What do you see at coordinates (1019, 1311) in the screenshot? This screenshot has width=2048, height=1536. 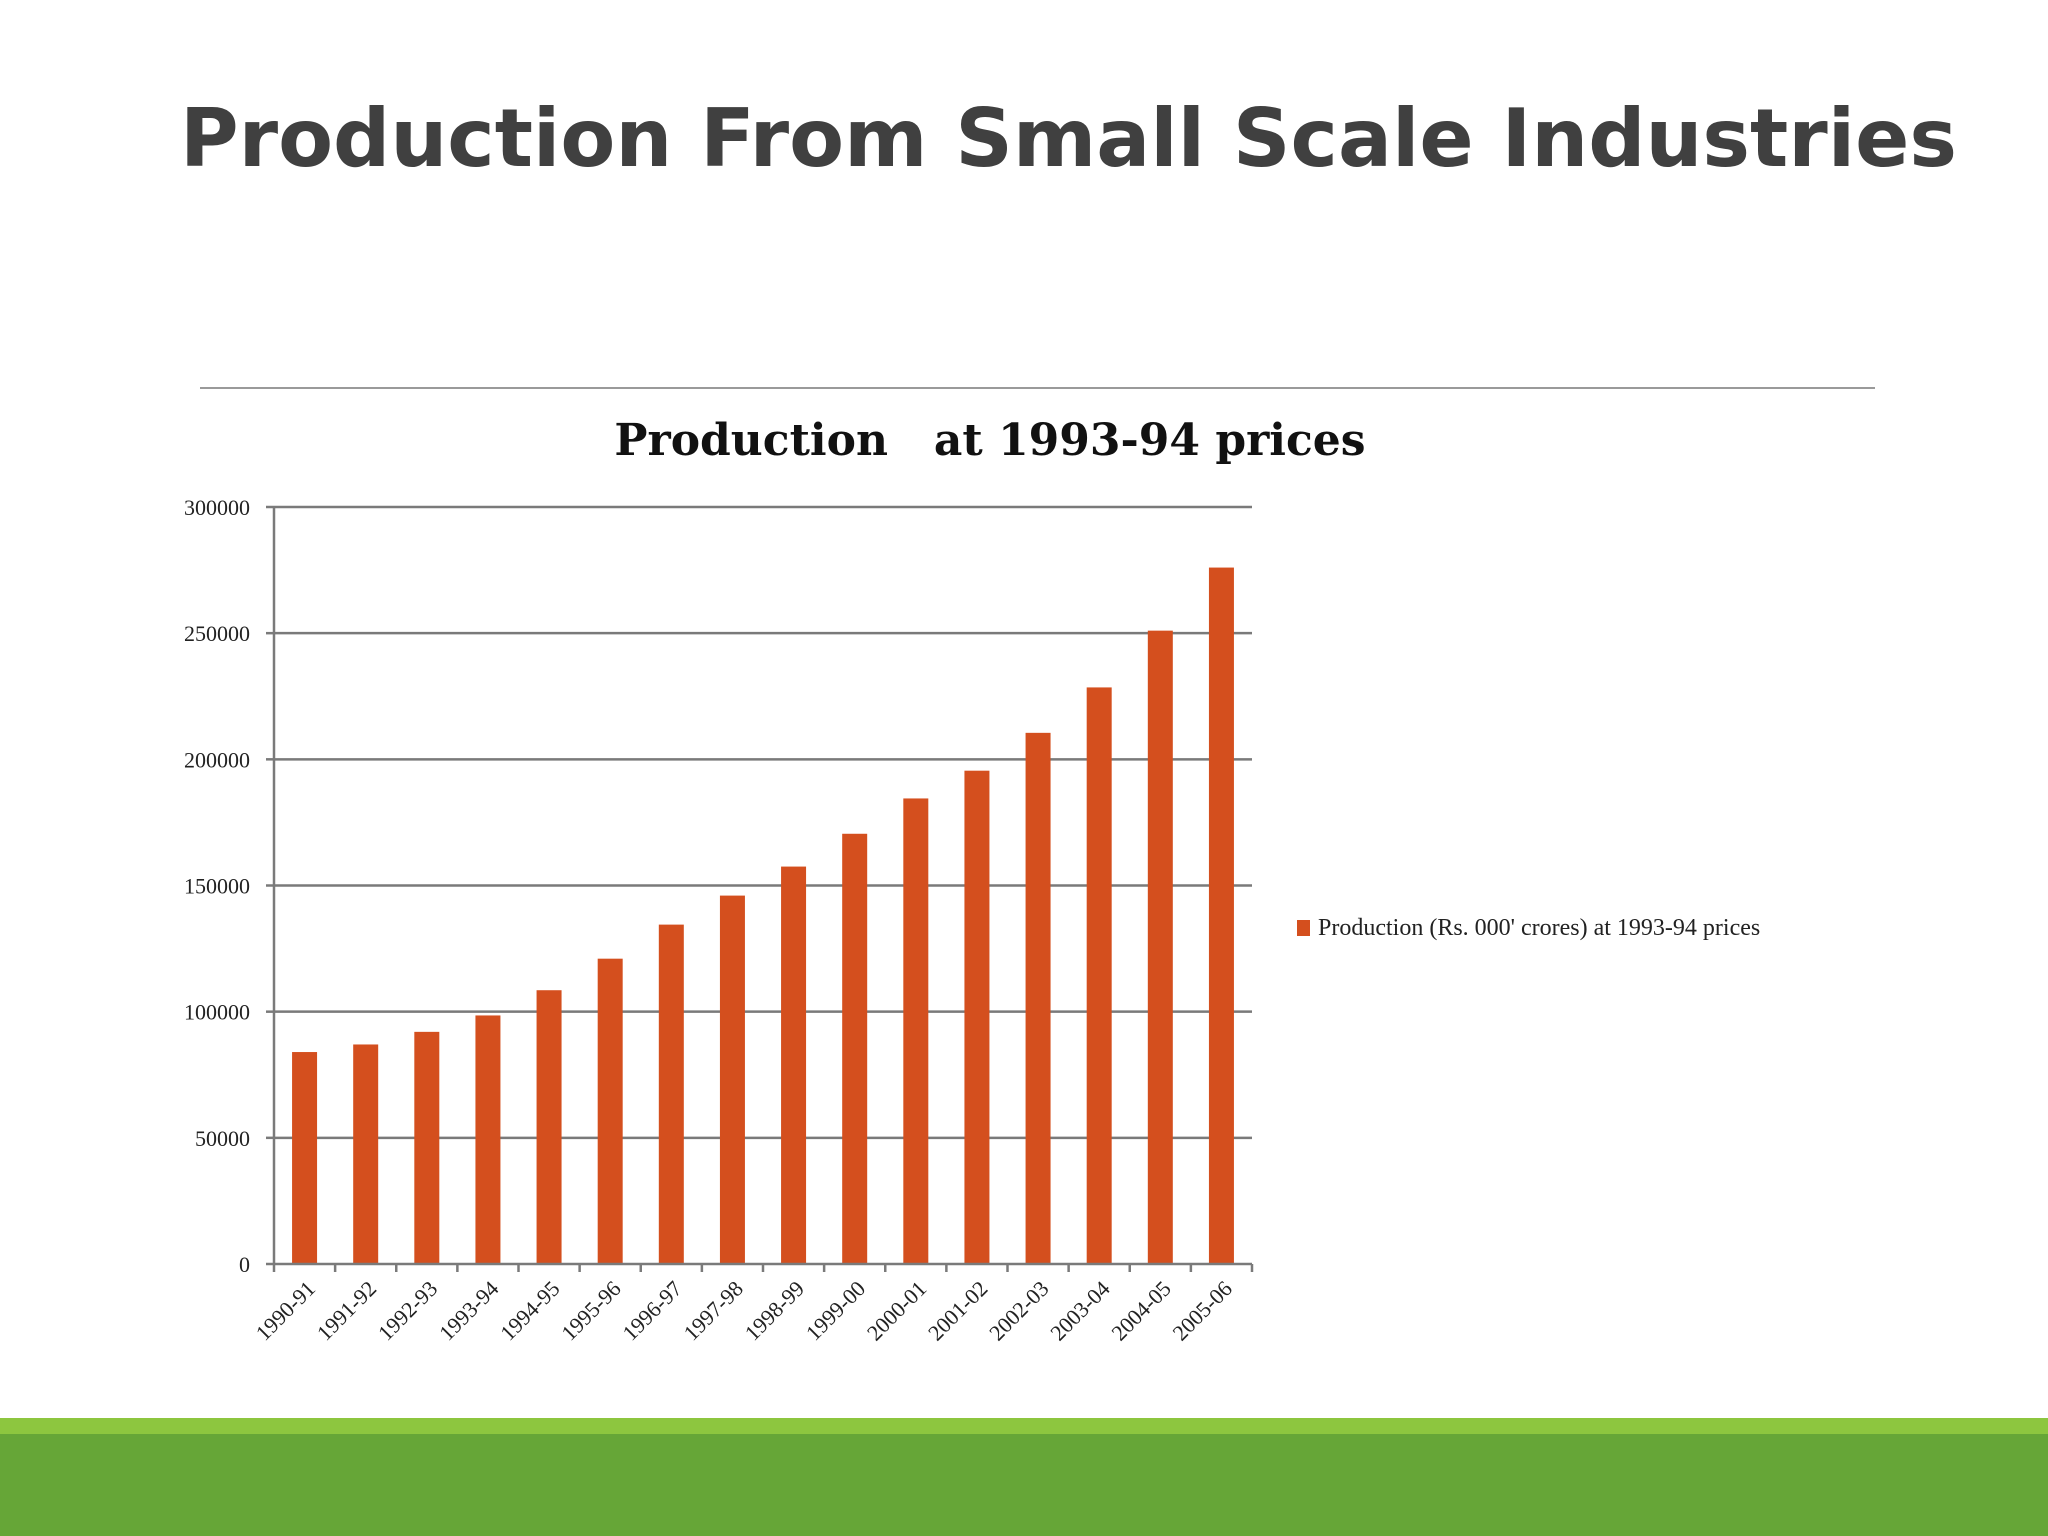 I see `x-tick-label: 2002-03` at bounding box center [1019, 1311].